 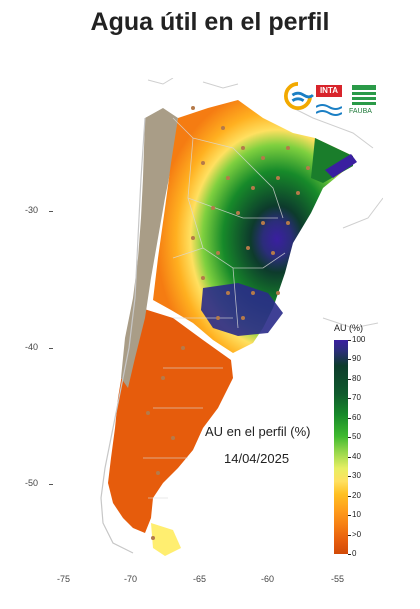 What do you see at coordinates (32, 210) in the screenshot?
I see `lat-label-30: -30` at bounding box center [32, 210].